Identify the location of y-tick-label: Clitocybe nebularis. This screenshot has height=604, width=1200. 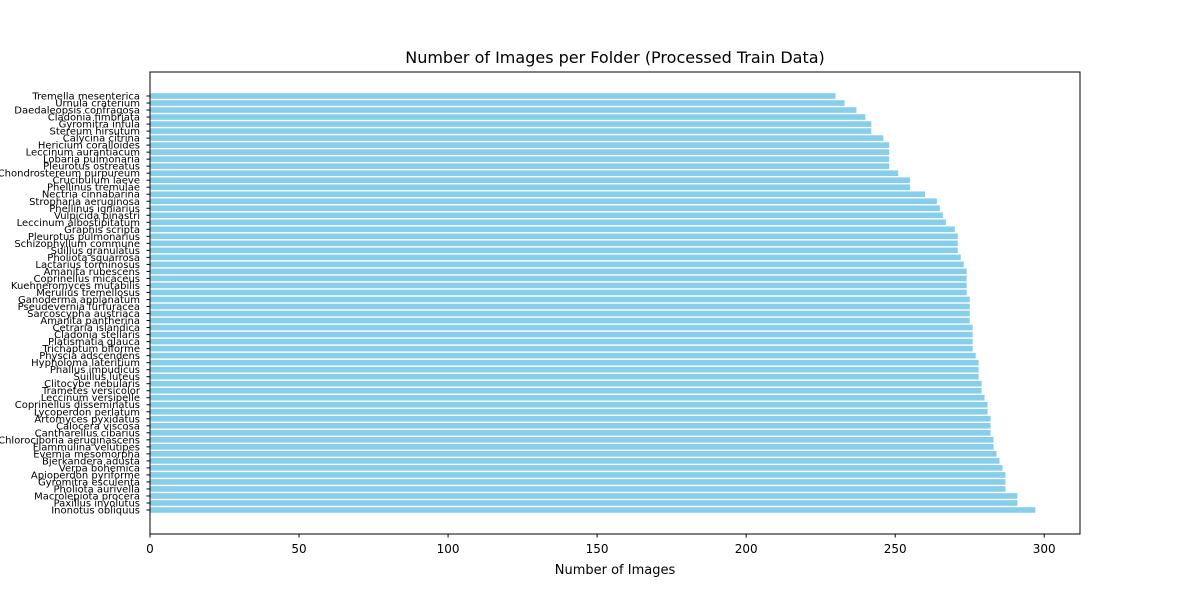
(92, 384).